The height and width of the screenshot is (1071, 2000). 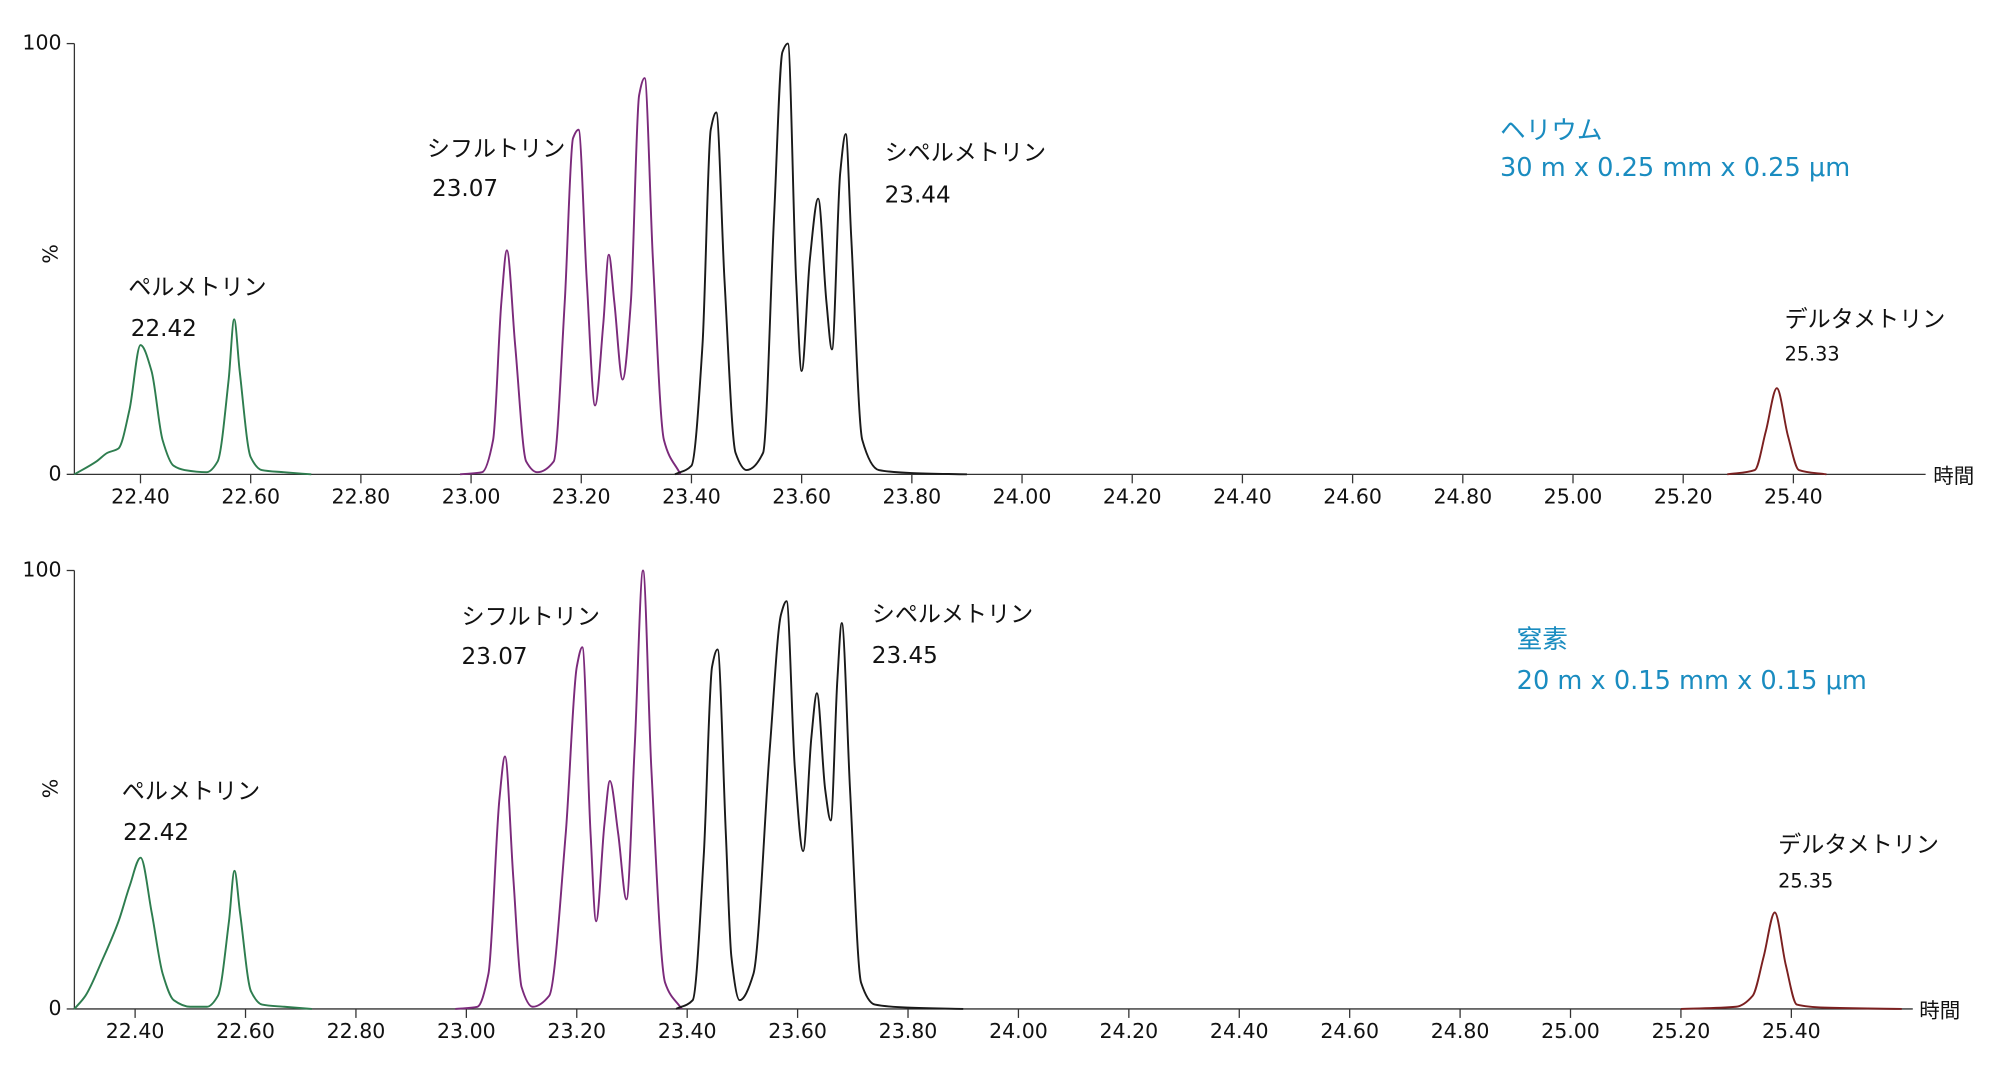 What do you see at coordinates (918, 196) in the screenshot?
I see `retention-time: 23.44` at bounding box center [918, 196].